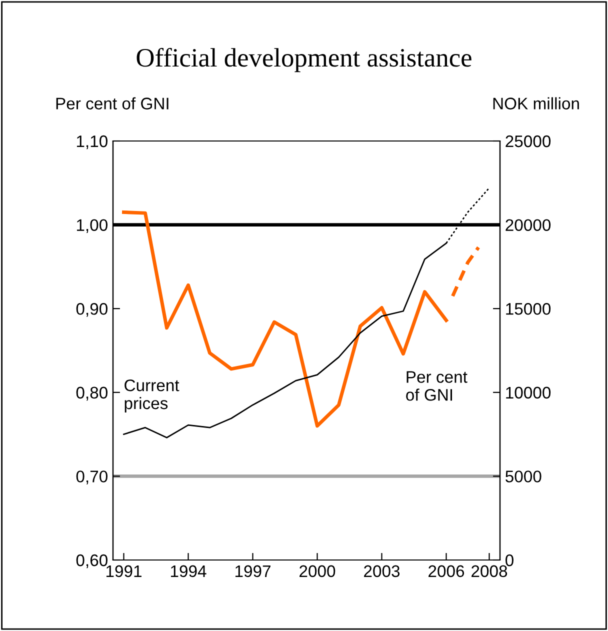 Image resolution: width=608 pixels, height=631 pixels. Describe the element at coordinates (92, 393) in the screenshot. I see `y-tick-label: 0,80` at that location.